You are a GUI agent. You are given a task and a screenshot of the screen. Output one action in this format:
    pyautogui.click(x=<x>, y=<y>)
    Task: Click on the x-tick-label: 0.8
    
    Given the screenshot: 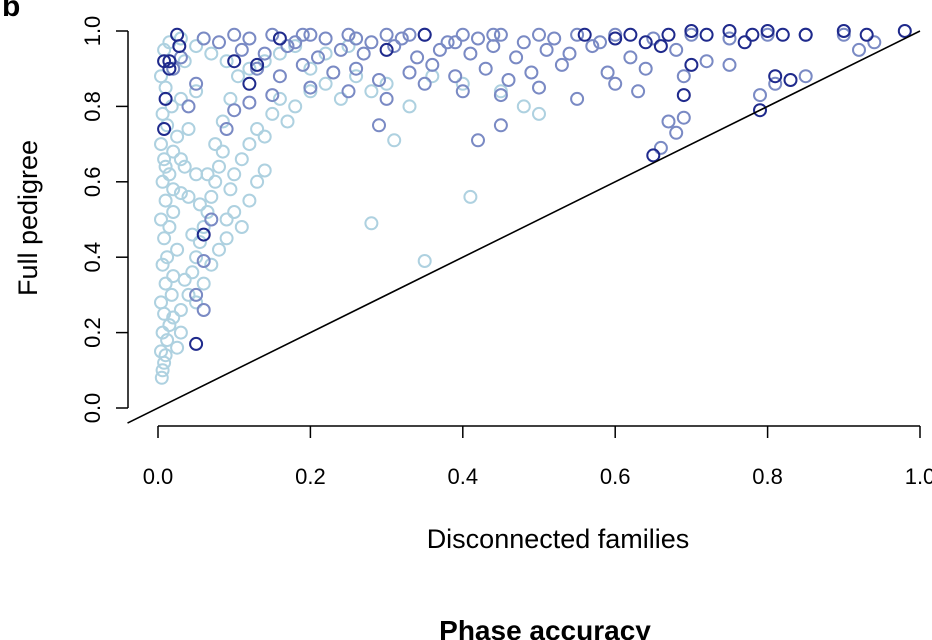 What is the action you would take?
    pyautogui.click(x=767, y=476)
    